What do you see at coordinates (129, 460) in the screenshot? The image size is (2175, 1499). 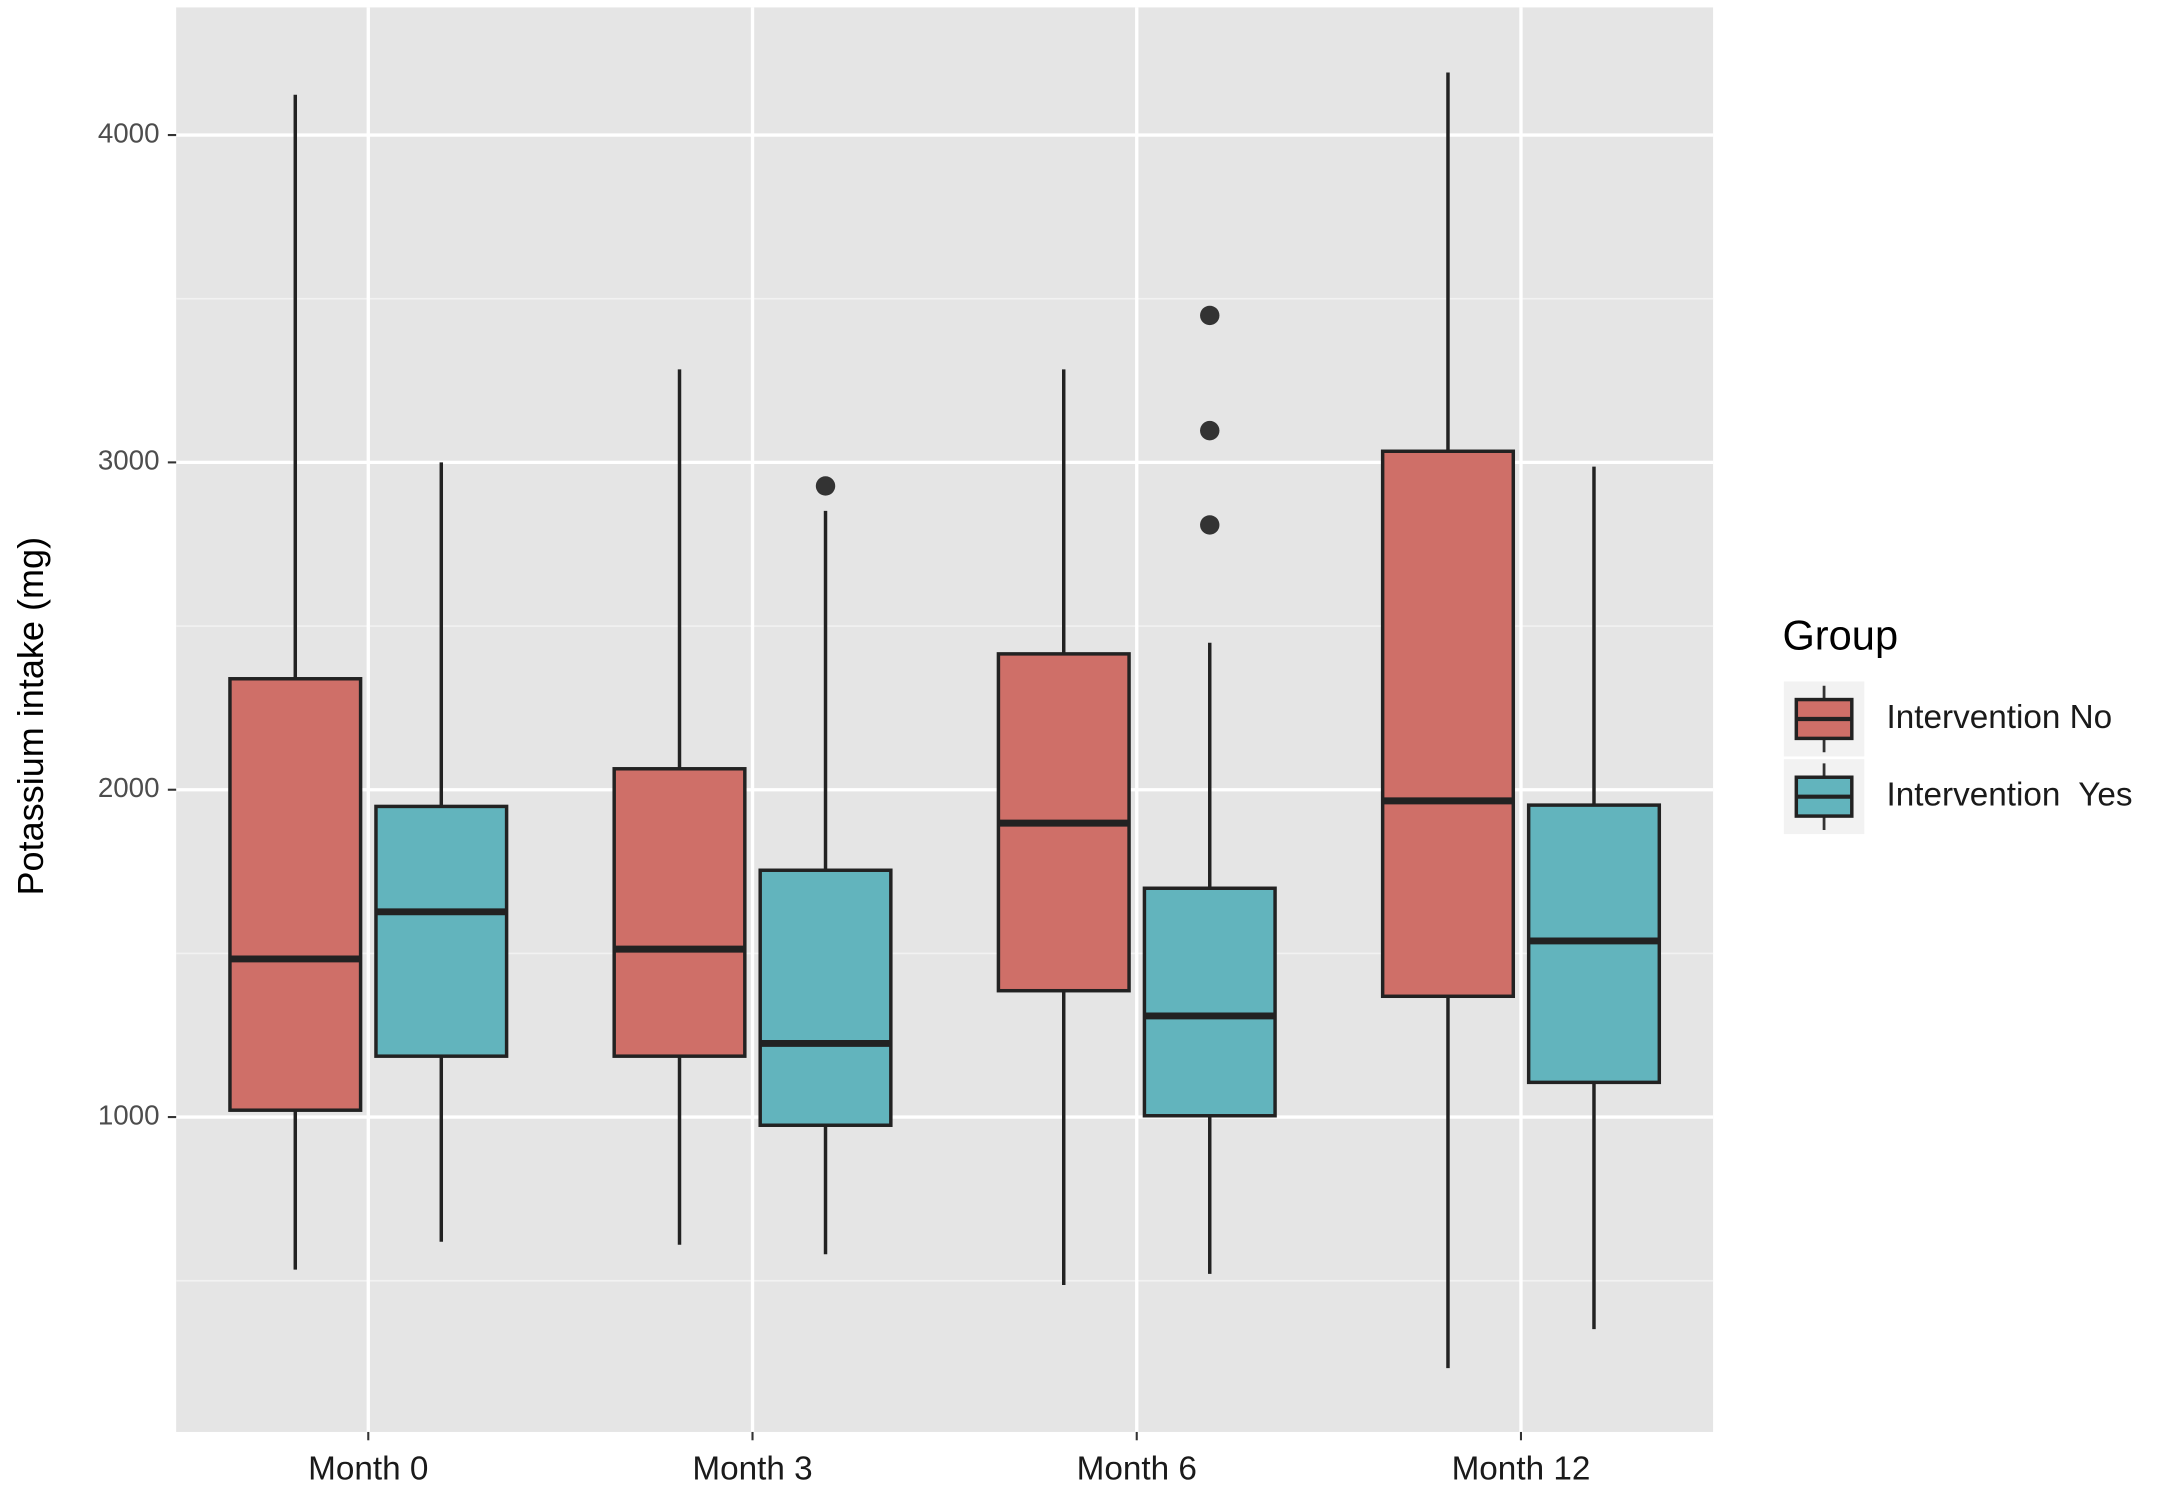 I see `y-tick-label: 3000` at bounding box center [129, 460].